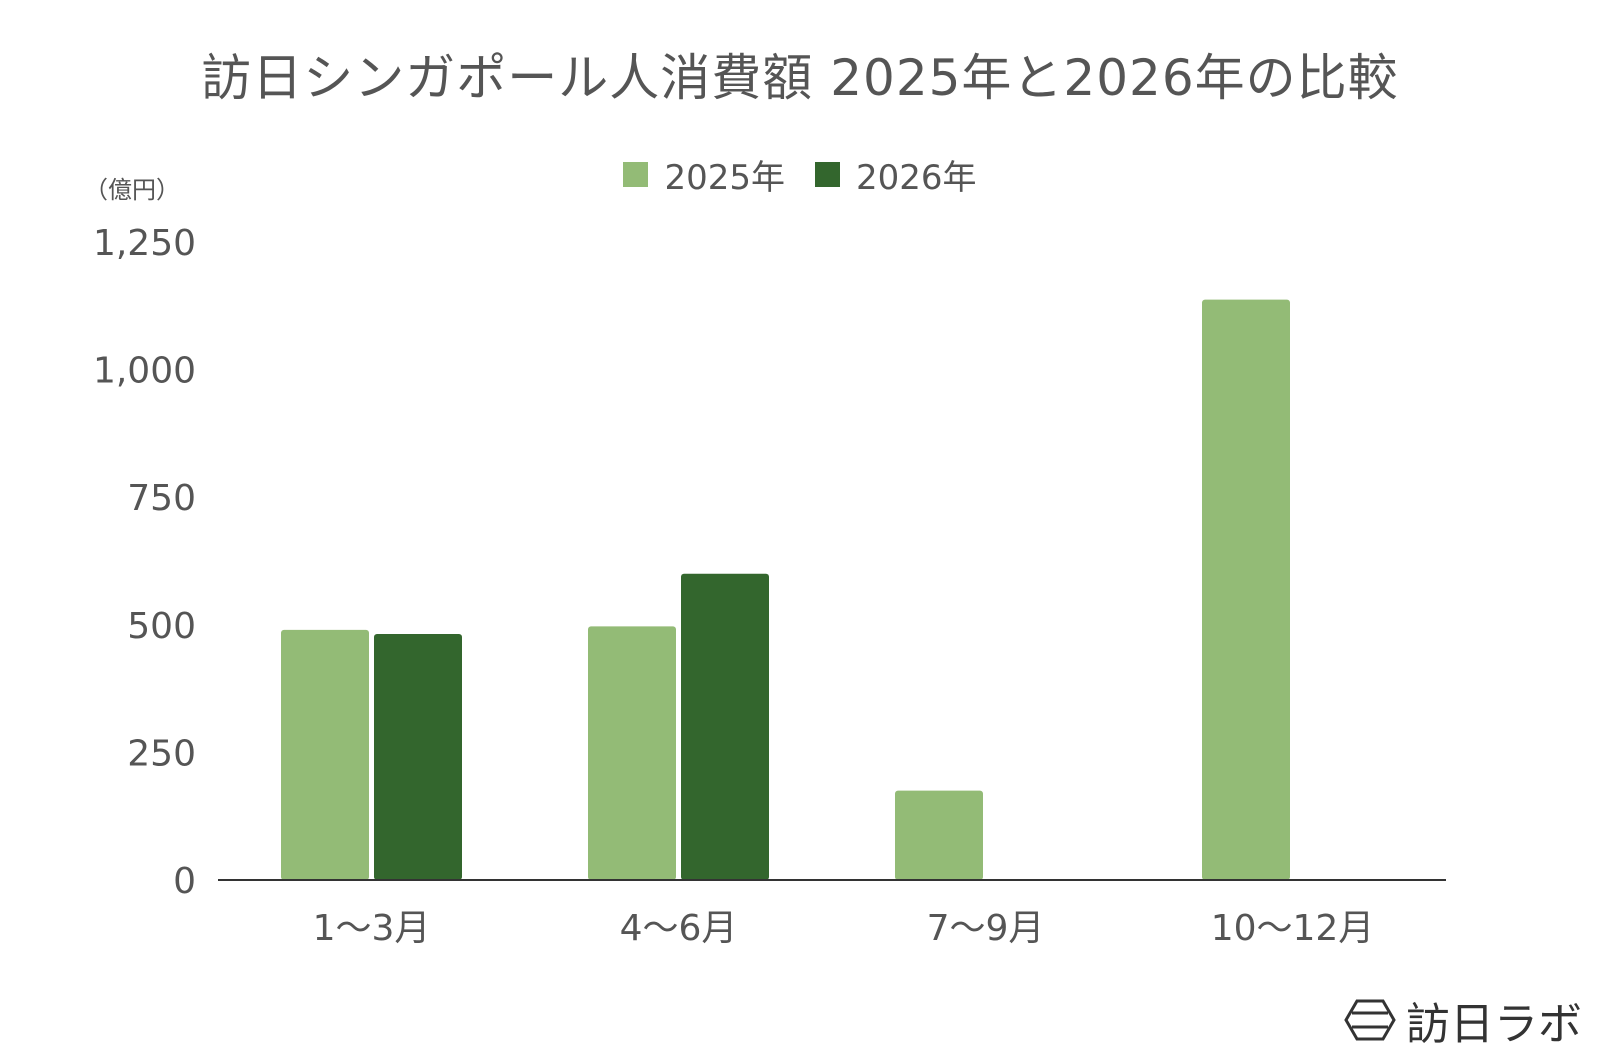 Image resolution: width=1600 pixels, height=1052 pixels. What do you see at coordinates (800, 174) in the screenshot?
I see `chart-legend: 2025年 2026年` at bounding box center [800, 174].